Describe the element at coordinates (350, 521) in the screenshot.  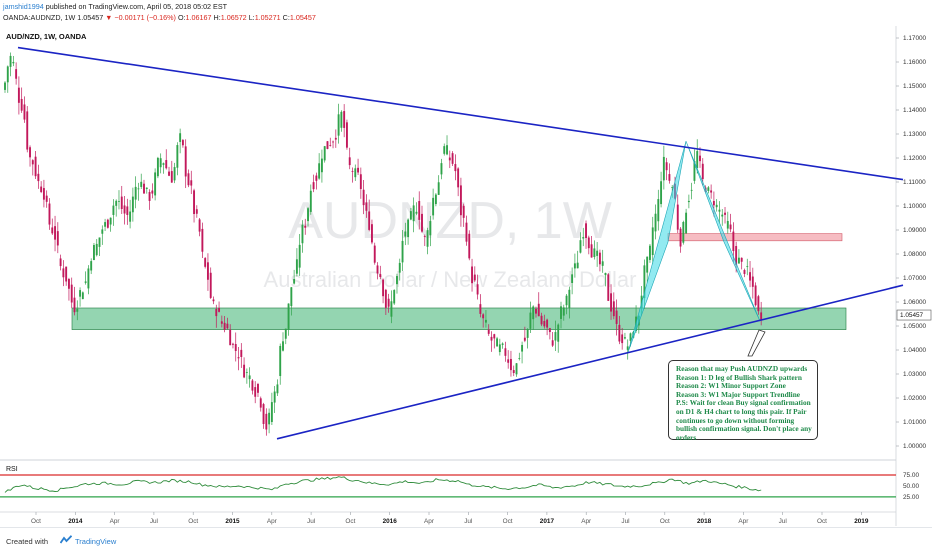
I see `time-tick-label: Oct` at that location.